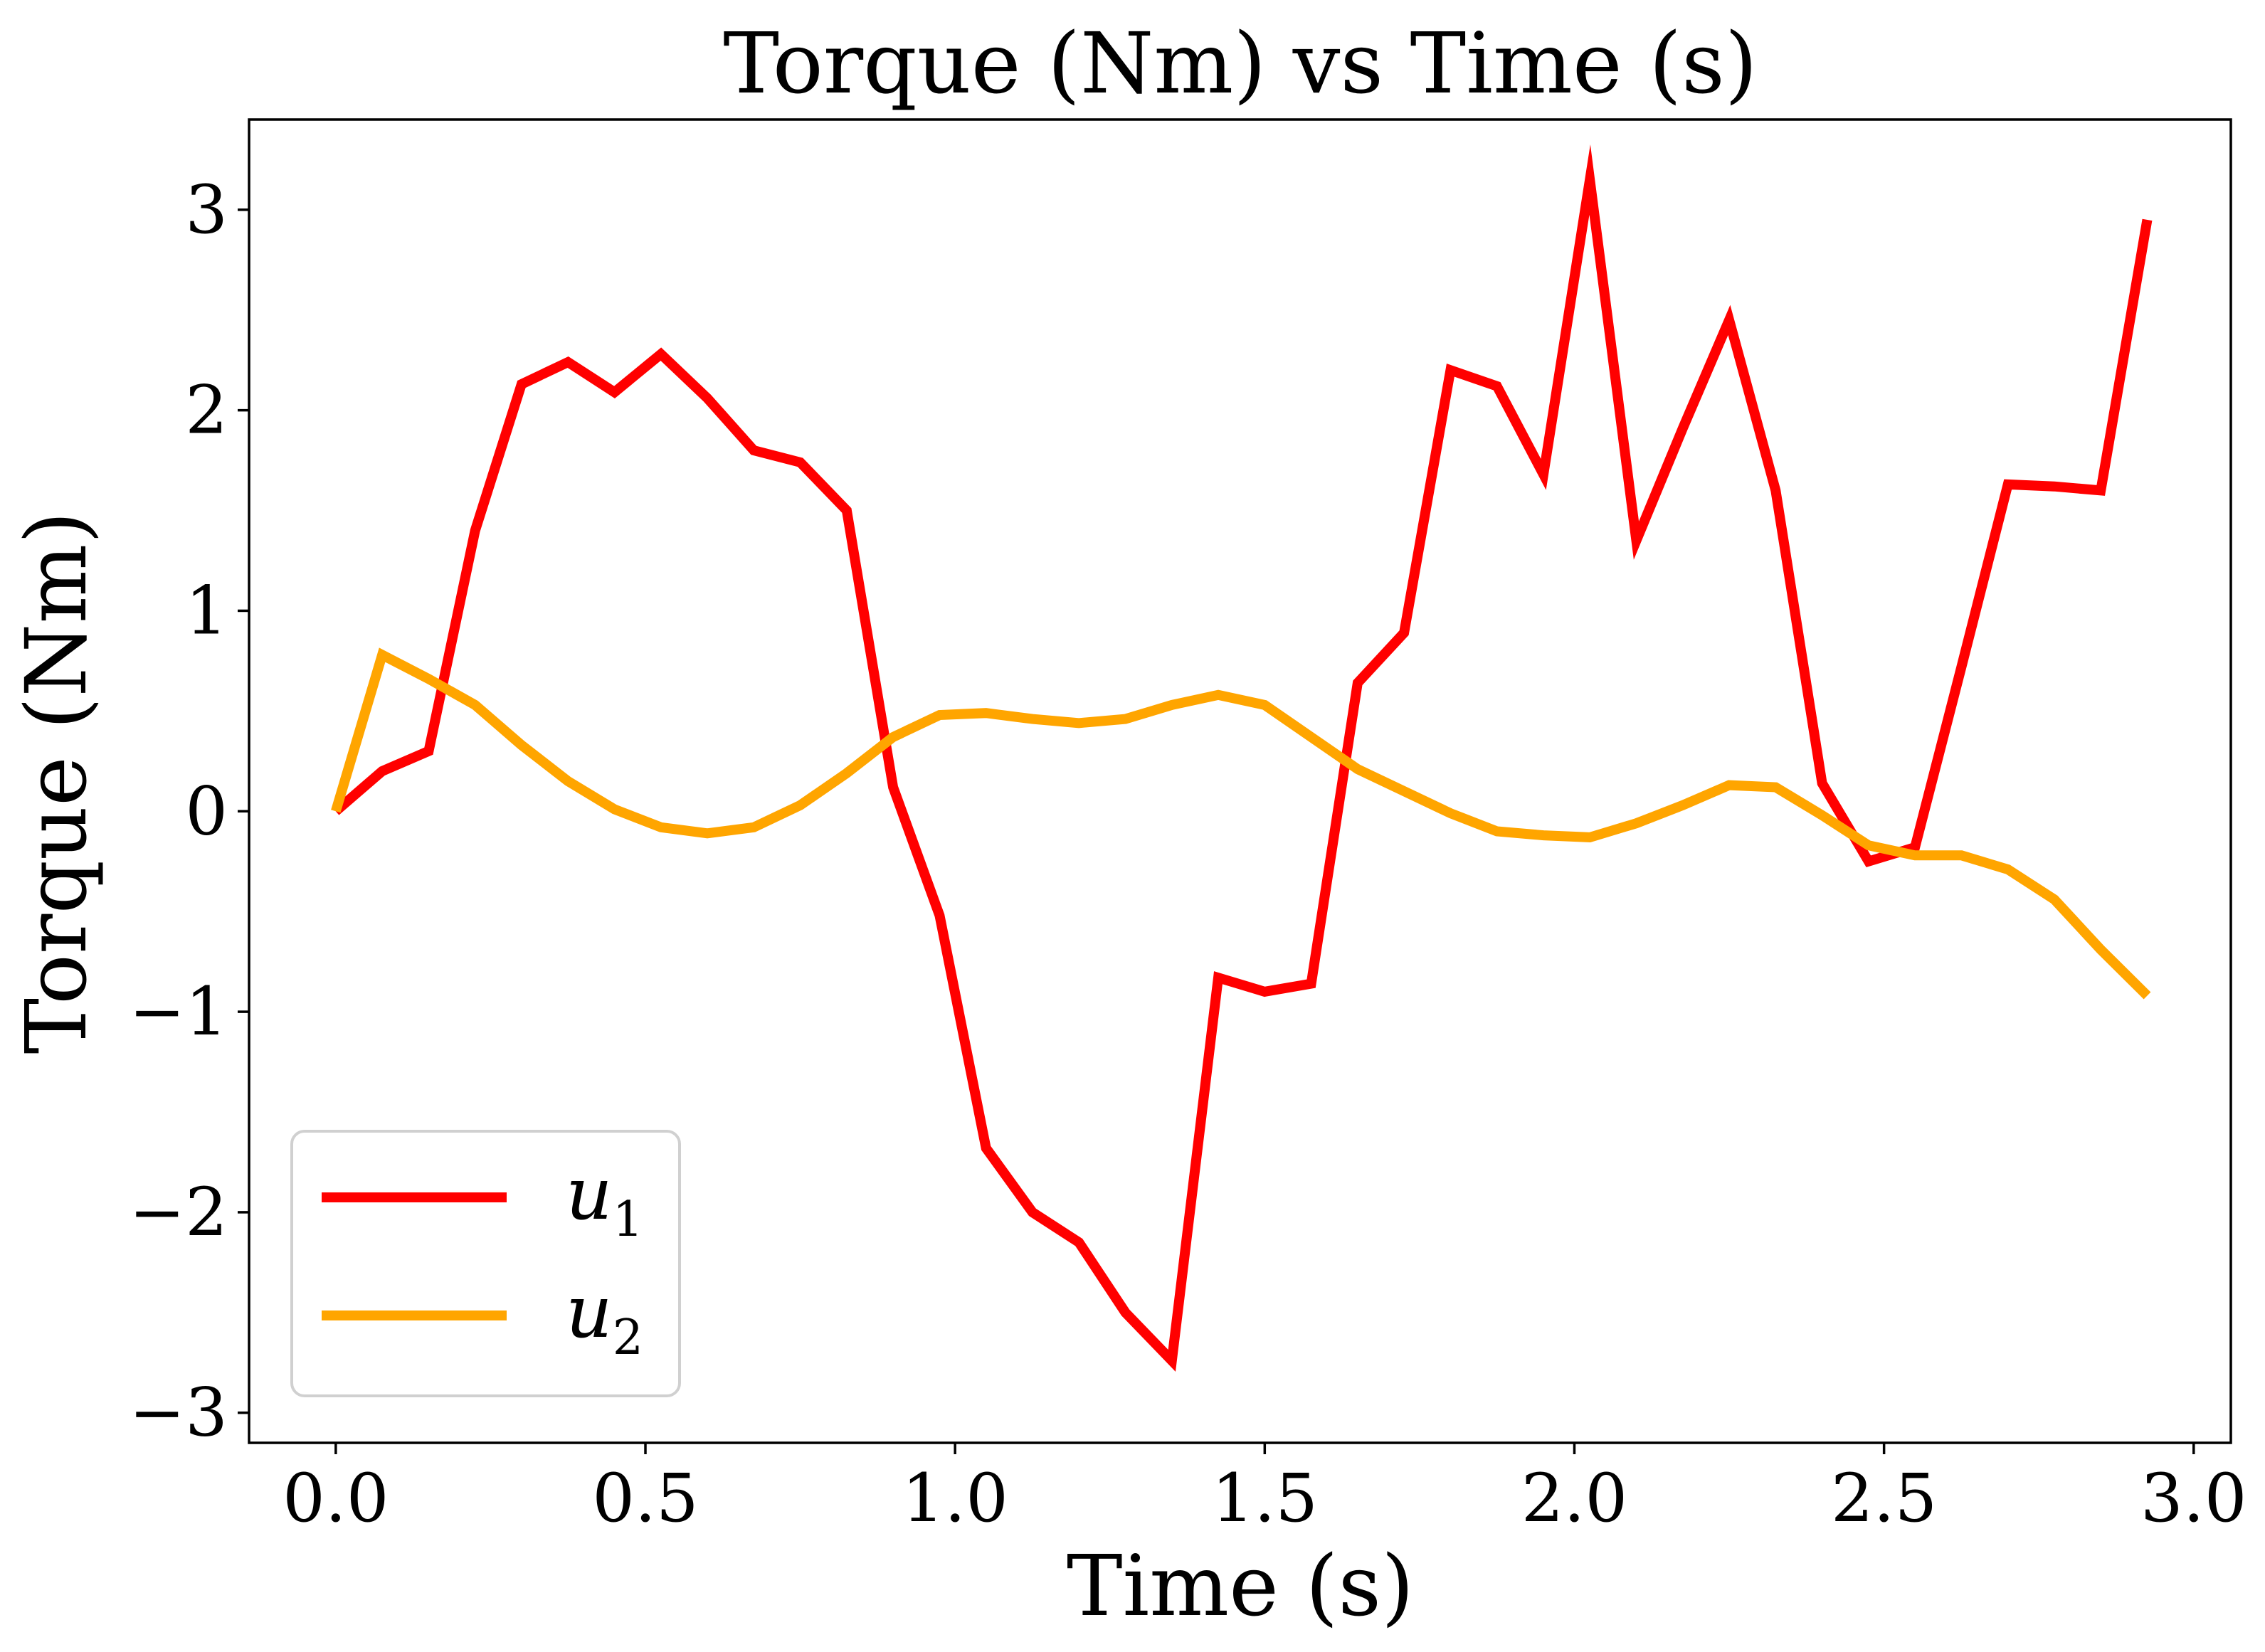 The image size is (2265, 1652). I want to click on y-tick-label: −3, so click(178, 1413).